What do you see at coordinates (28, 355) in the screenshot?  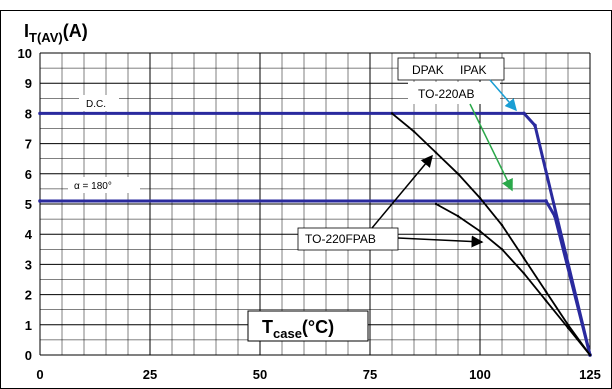 I see `y-tick-label: 0` at bounding box center [28, 355].